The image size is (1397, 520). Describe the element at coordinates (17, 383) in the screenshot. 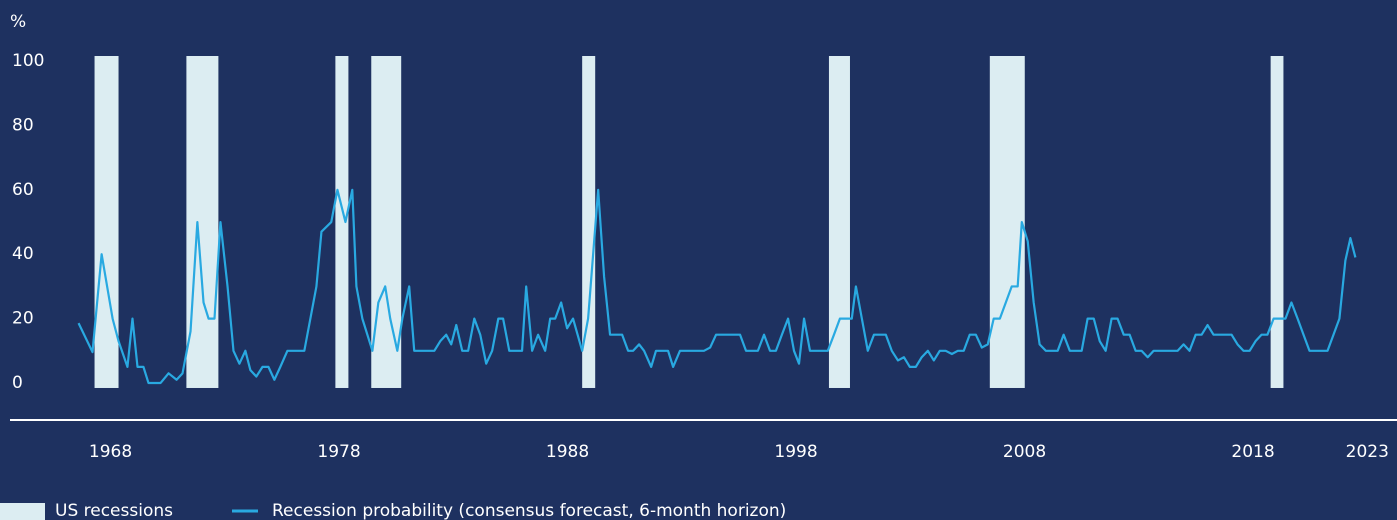

I see `y-tick-label: 0` at that location.